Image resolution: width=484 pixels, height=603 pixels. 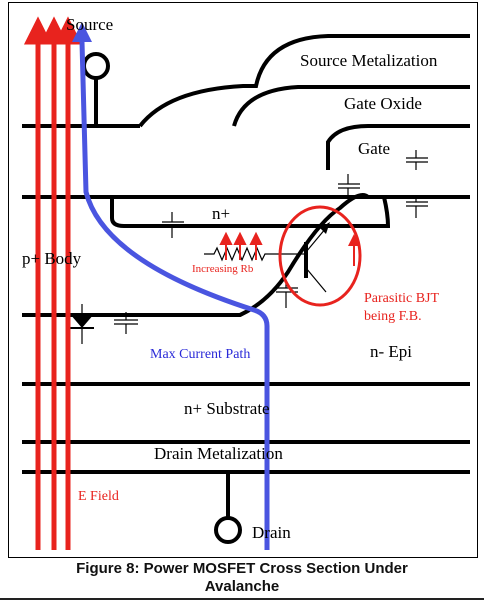 I want to click on parasitic-bjt-label: Parasitic BJT, so click(x=401, y=298).